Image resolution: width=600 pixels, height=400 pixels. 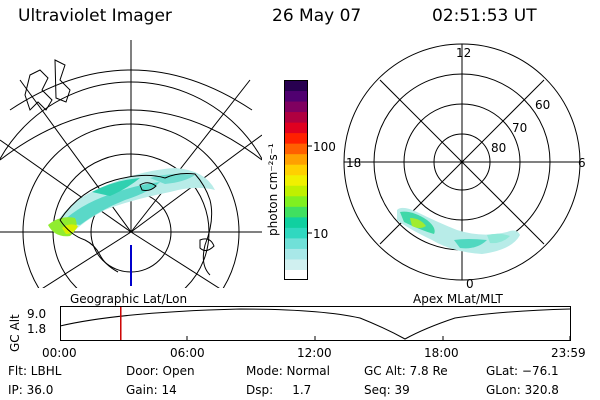 I want to click on instrument-title: Ultraviolet Imager, so click(x=95, y=16).